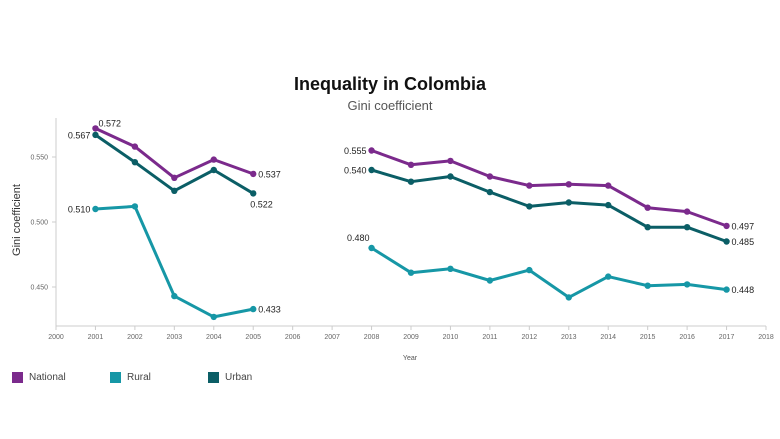 This screenshot has width=780, height=439. I want to click on data-label-rural: 0.433, so click(269, 310).